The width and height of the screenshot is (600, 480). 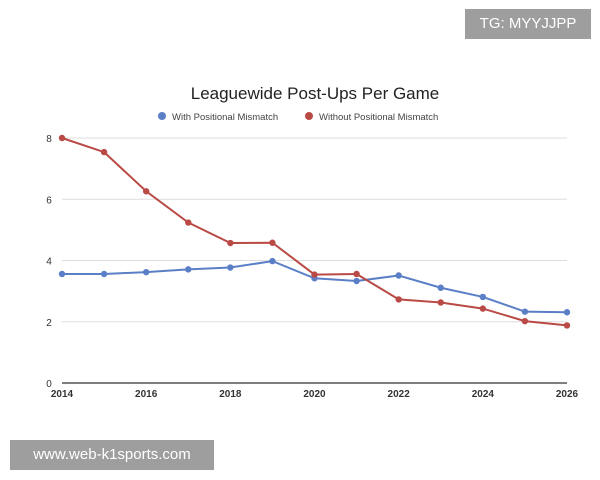 I want to click on x-tick-label: 2026, so click(x=567, y=394).